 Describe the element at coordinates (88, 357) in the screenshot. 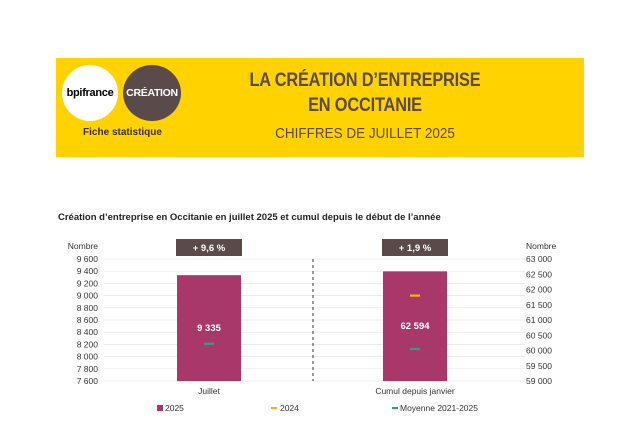

I see `left-tick-label: 8 000` at that location.